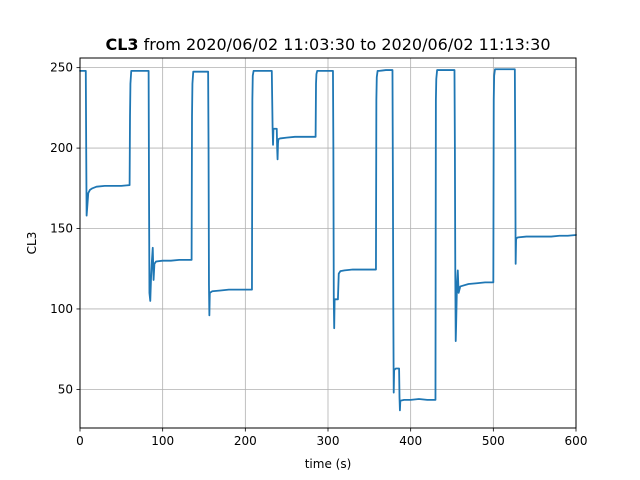 This screenshot has width=640, height=480. I want to click on y-tick-label: 50, so click(65, 389).